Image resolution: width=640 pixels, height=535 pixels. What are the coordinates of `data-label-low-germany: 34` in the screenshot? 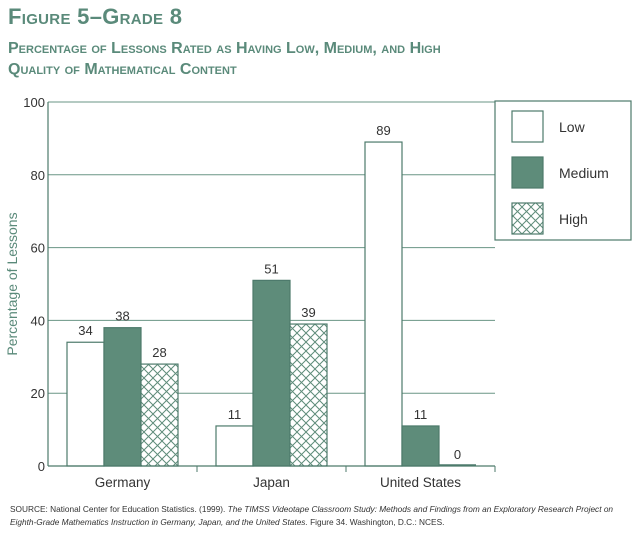 It's located at (85, 330).